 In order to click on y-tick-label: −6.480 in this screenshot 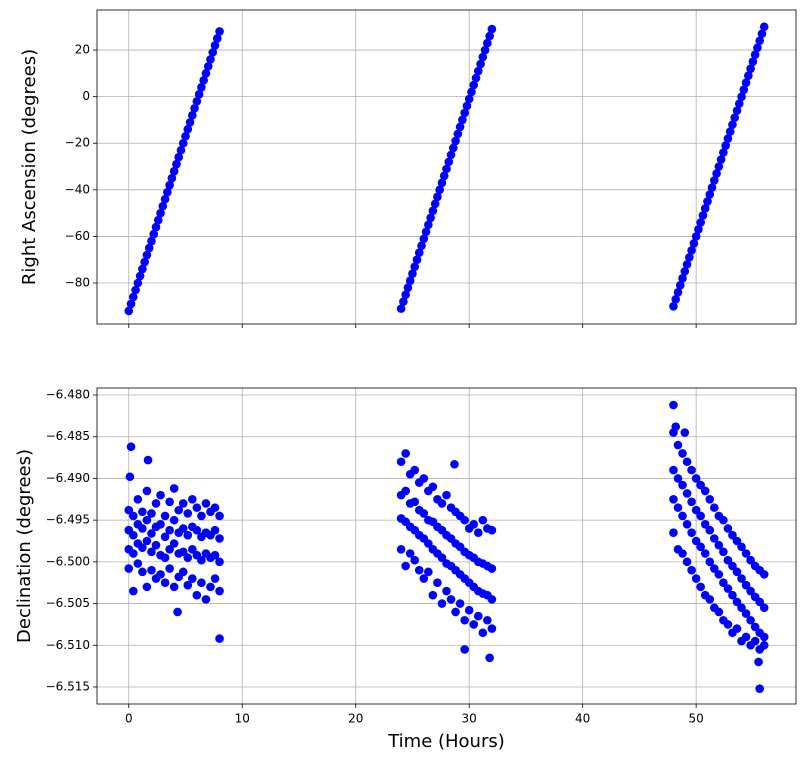, I will do `click(68, 395)`.